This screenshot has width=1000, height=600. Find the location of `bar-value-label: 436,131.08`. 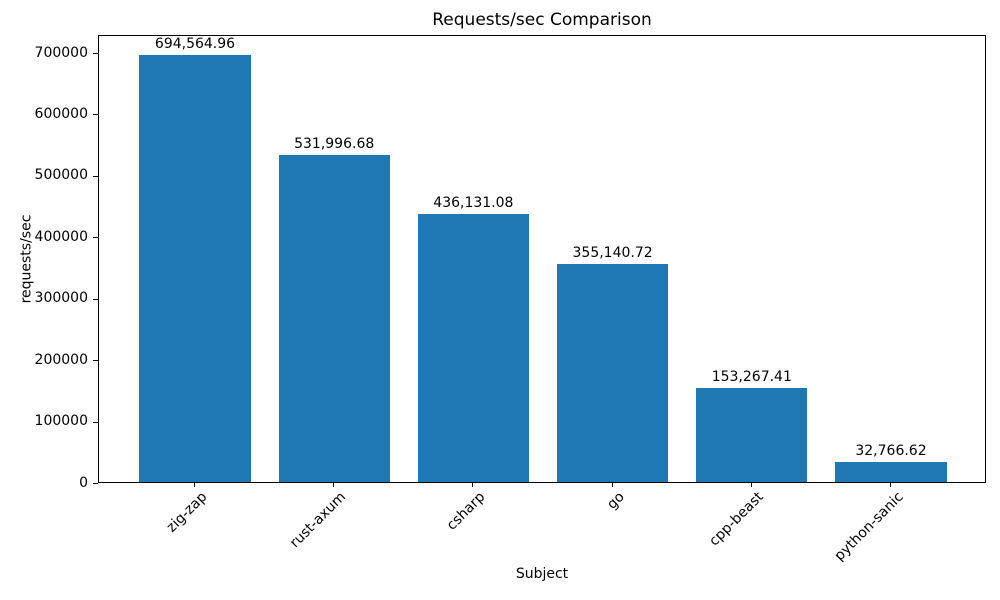

bar-value-label: 436,131.08 is located at coordinates (473, 203).